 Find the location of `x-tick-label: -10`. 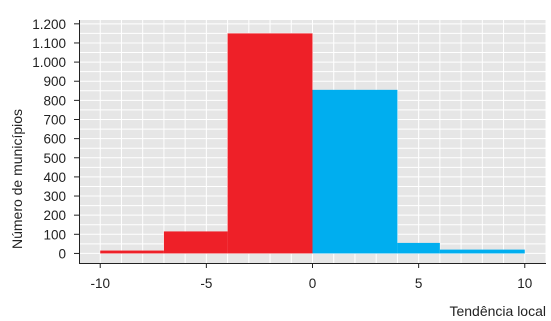

x-tick-label: -10 is located at coordinates (100, 283).